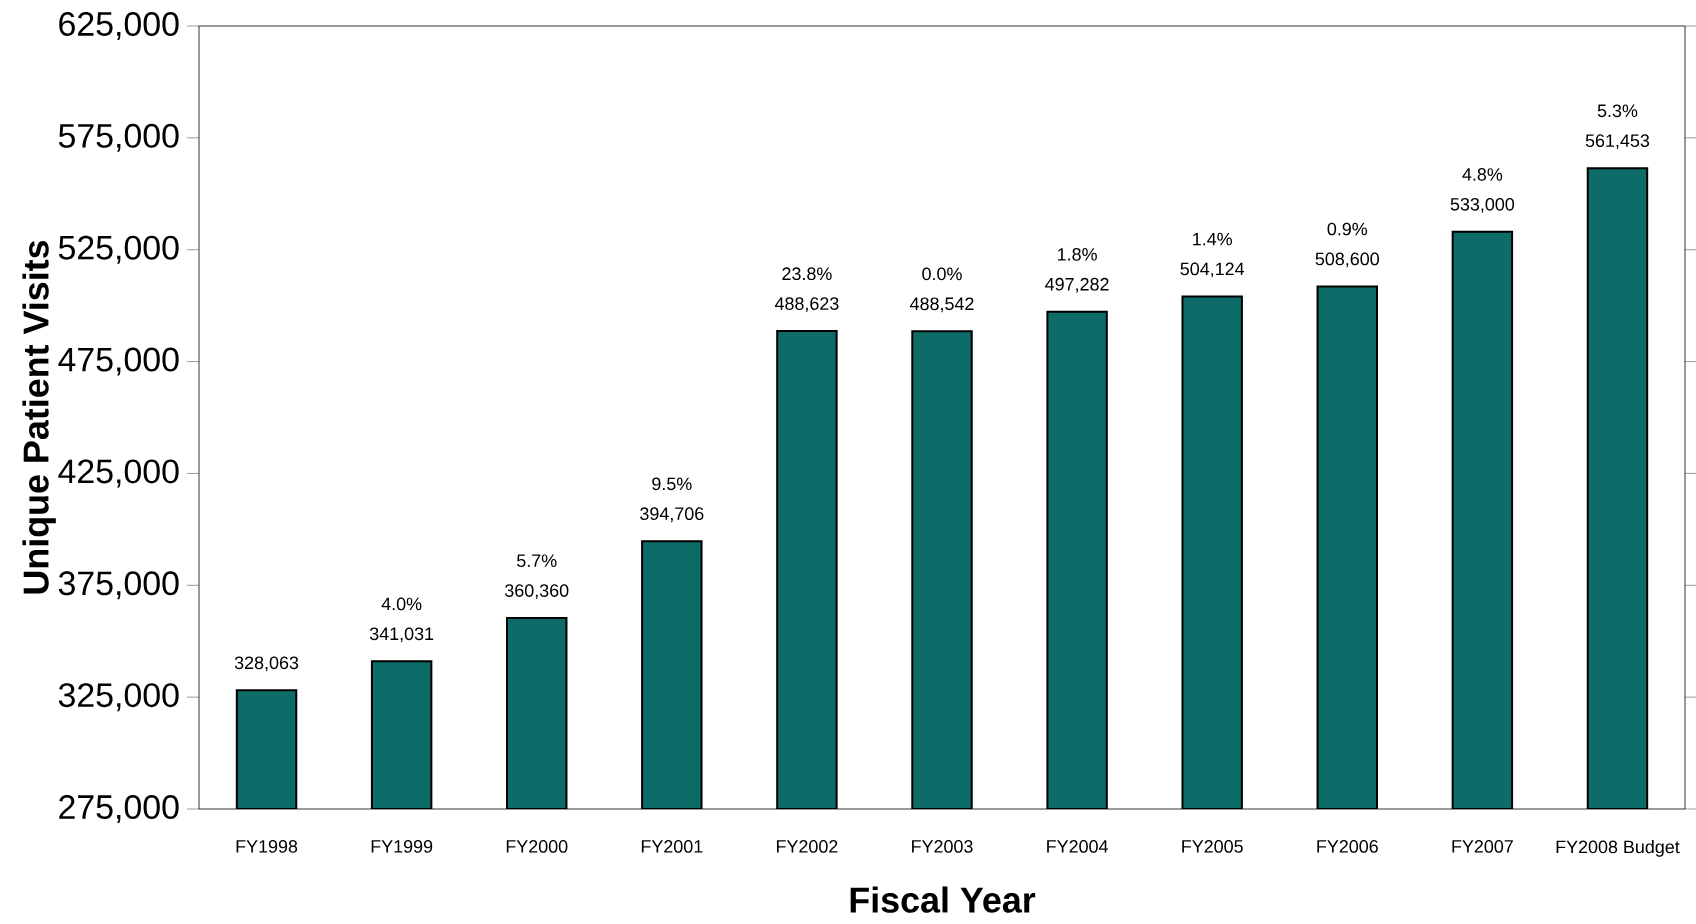 This screenshot has width=1696, height=924. I want to click on x-tick-label: FY2006, so click(1347, 846).